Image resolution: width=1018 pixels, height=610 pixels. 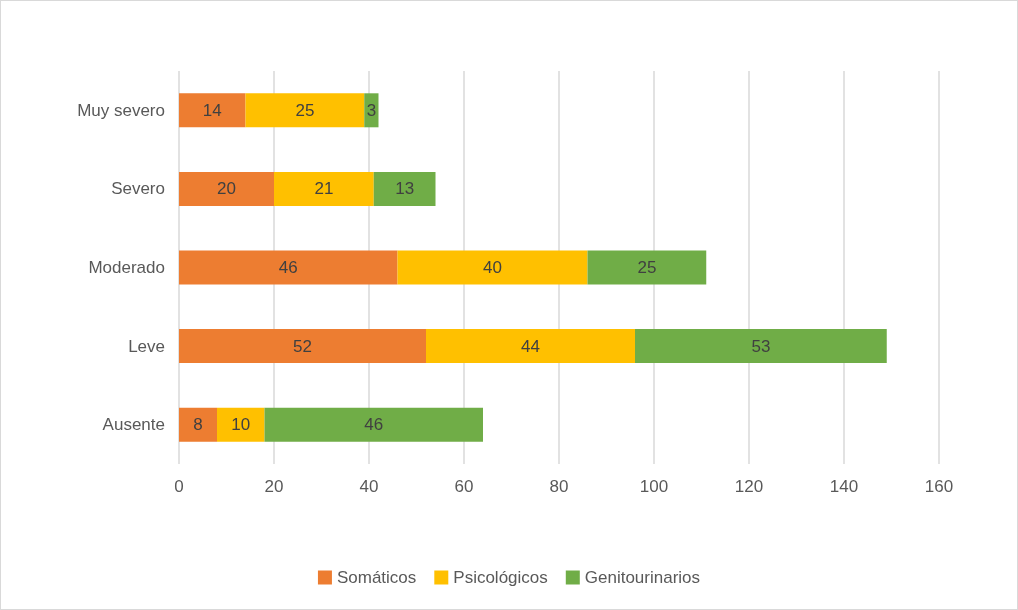 I want to click on data-label: 52, so click(x=302, y=346).